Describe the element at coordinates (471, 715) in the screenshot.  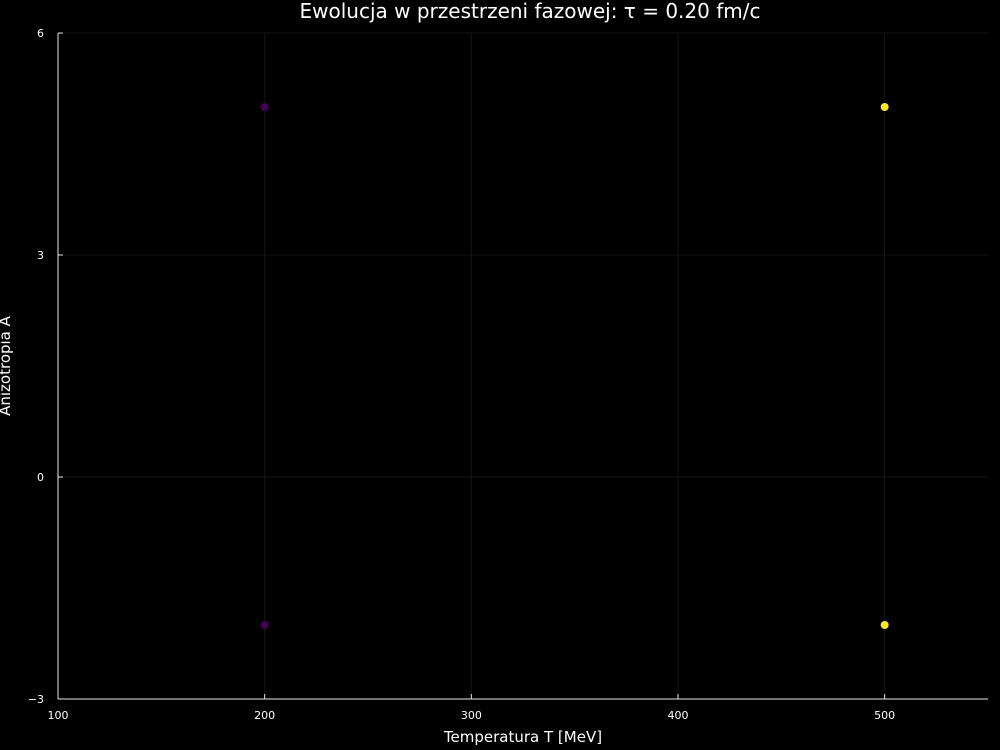
I see `x-tick-label: 300` at that location.